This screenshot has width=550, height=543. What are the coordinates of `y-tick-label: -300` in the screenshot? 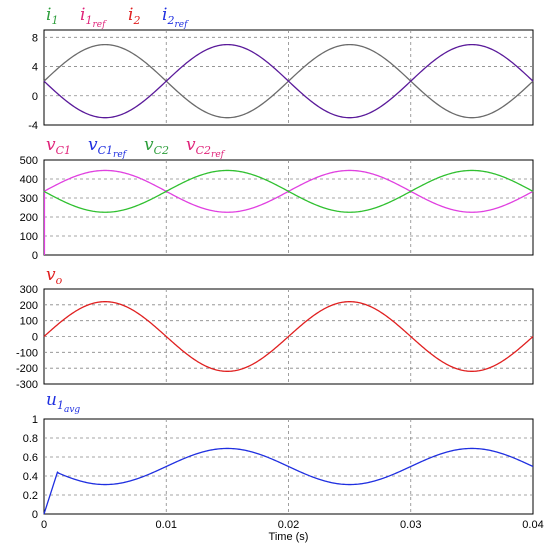 It's located at (27, 385).